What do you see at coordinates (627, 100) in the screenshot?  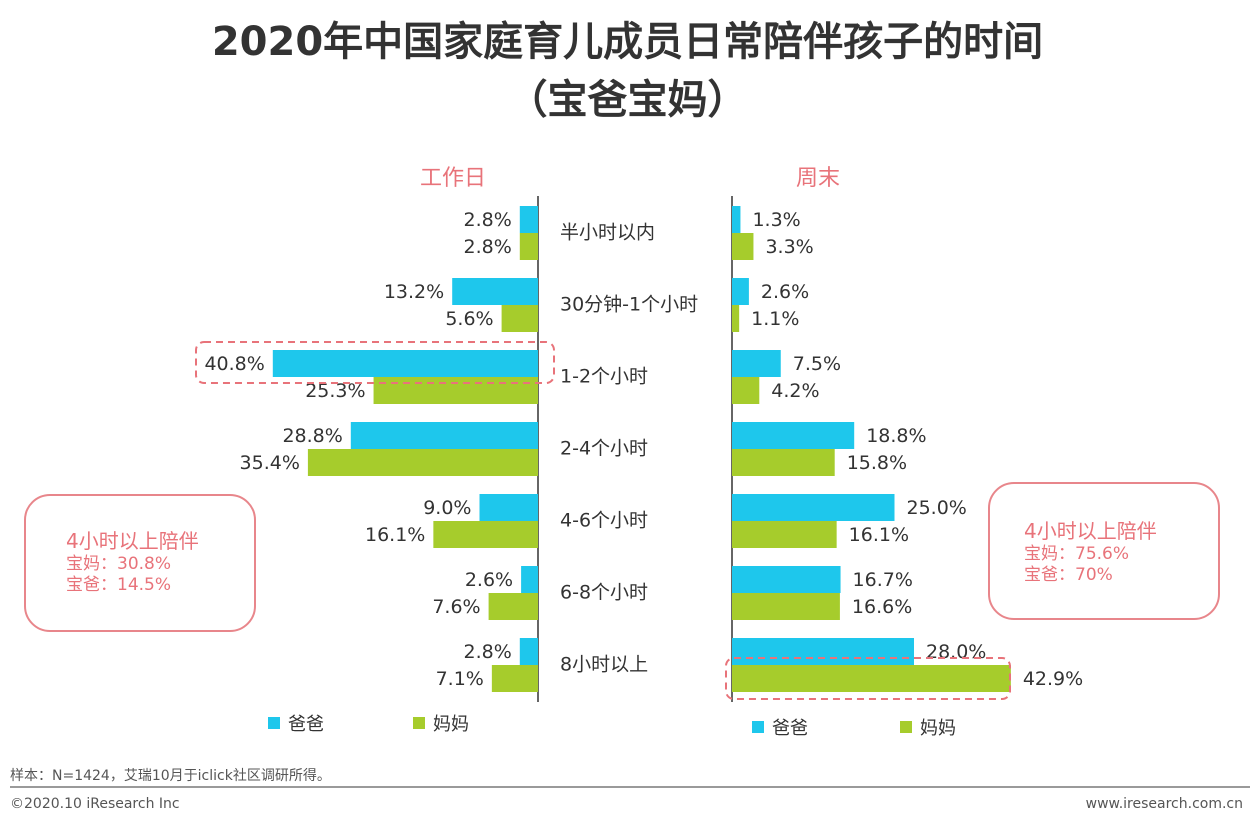 I see `chart-title-line2: （宝爸宝妈）` at bounding box center [627, 100].